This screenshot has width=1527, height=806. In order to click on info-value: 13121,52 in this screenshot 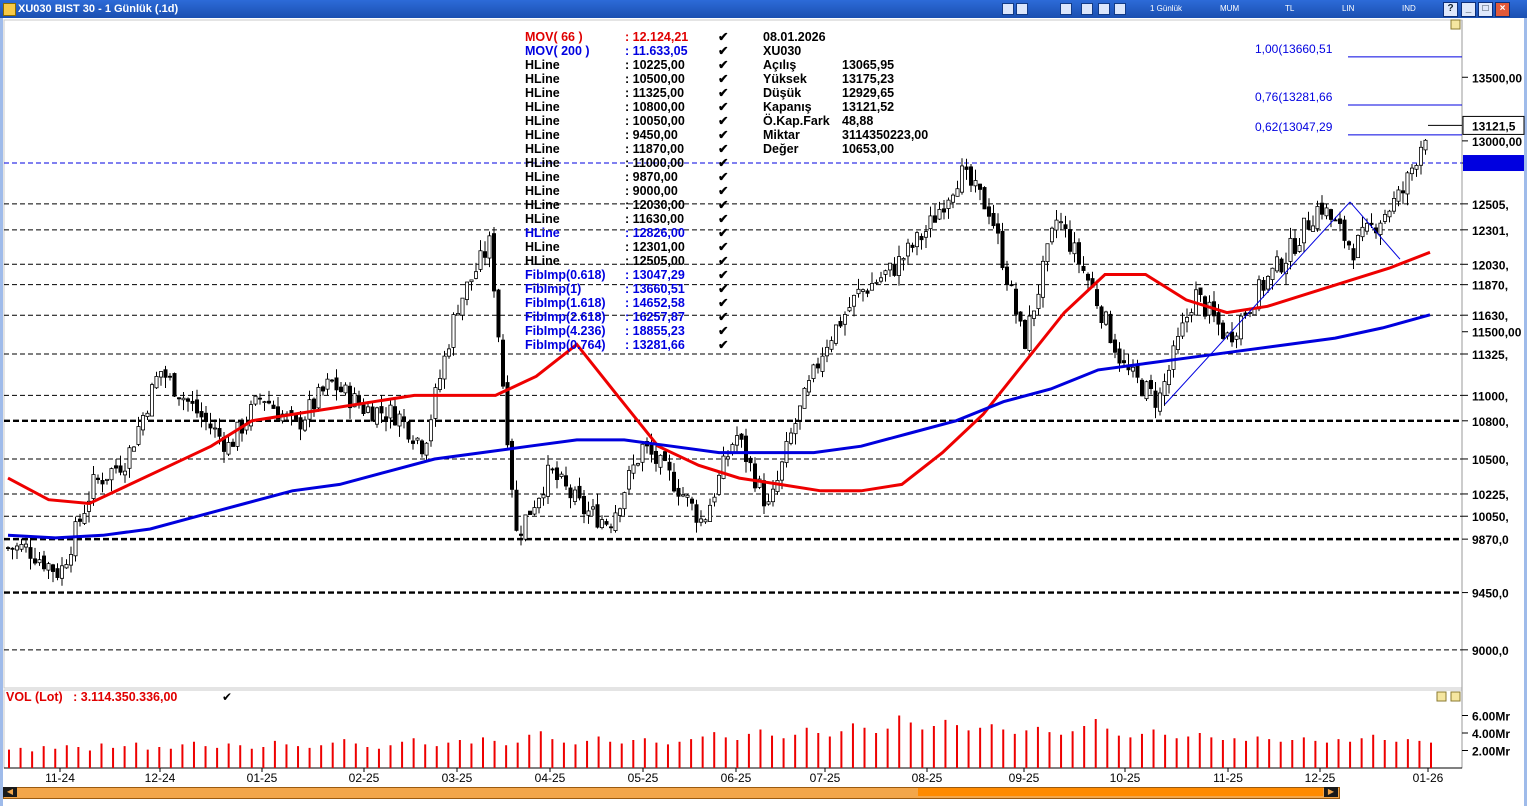, I will do `click(868, 107)`.